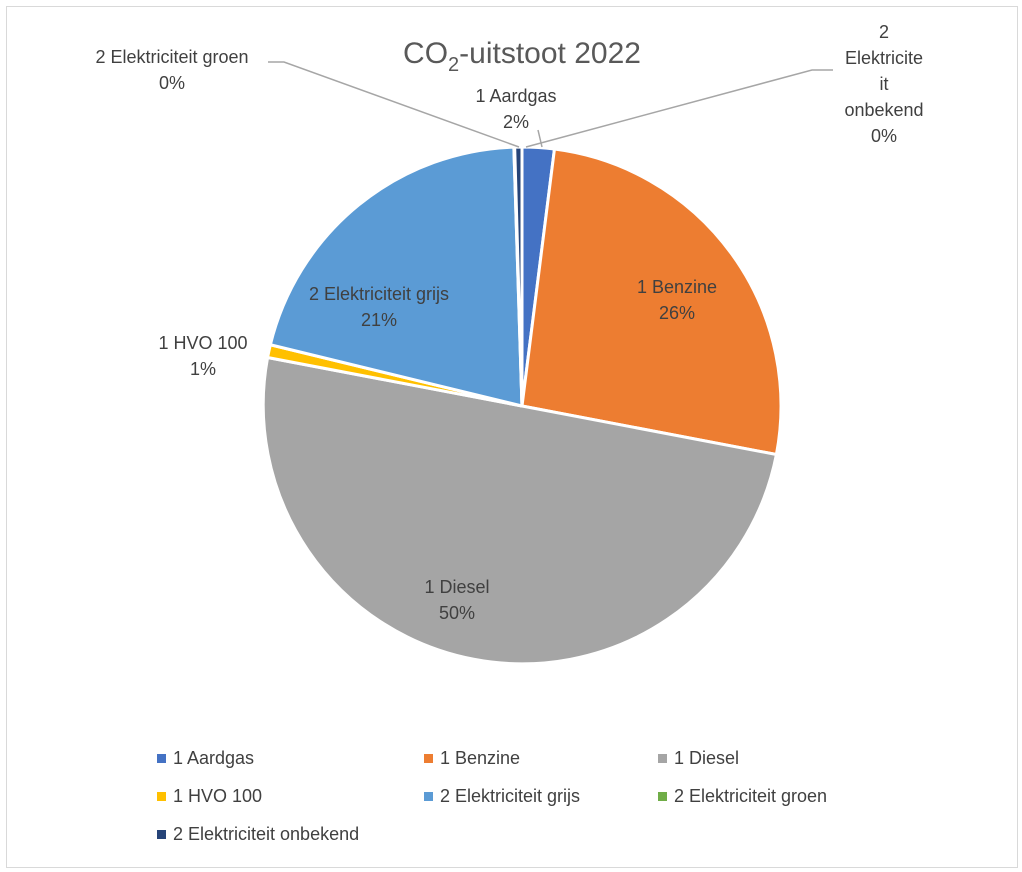 This screenshot has width=1022, height=872. I want to click on legend-item-2-elektriciteit-grijs: 2 Elektriciteit grijs, so click(502, 796).